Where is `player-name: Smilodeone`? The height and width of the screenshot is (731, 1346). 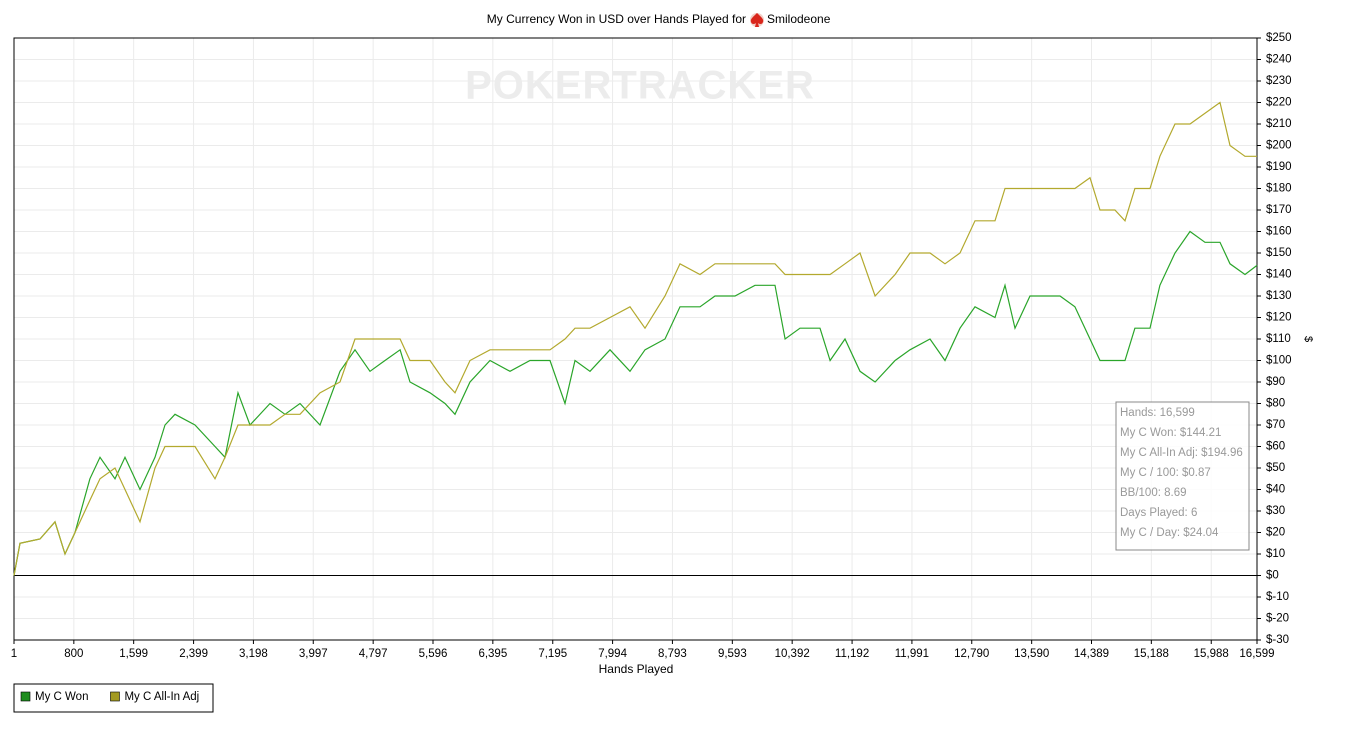 player-name: Smilodeone is located at coordinates (799, 19).